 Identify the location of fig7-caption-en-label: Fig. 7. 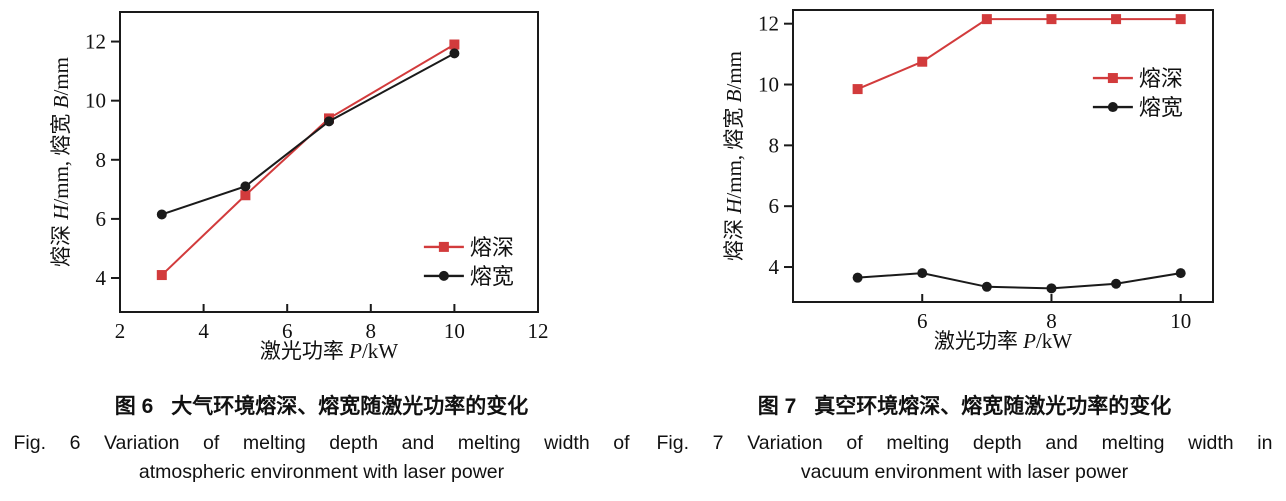
(690, 443).